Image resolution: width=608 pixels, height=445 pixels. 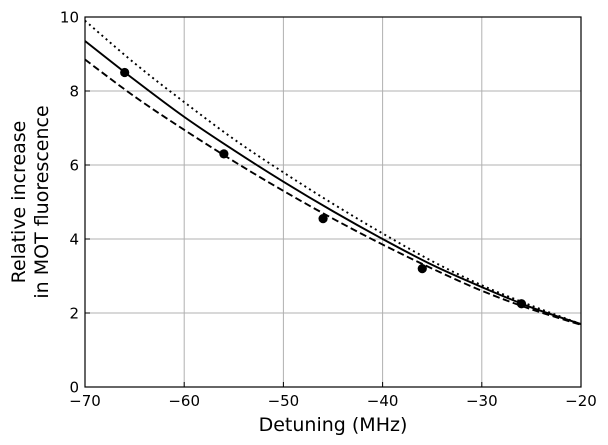 What do you see at coordinates (42, 201) in the screenshot?
I see `y-axis-label-line-2: in MOT fluorescence` at bounding box center [42, 201].